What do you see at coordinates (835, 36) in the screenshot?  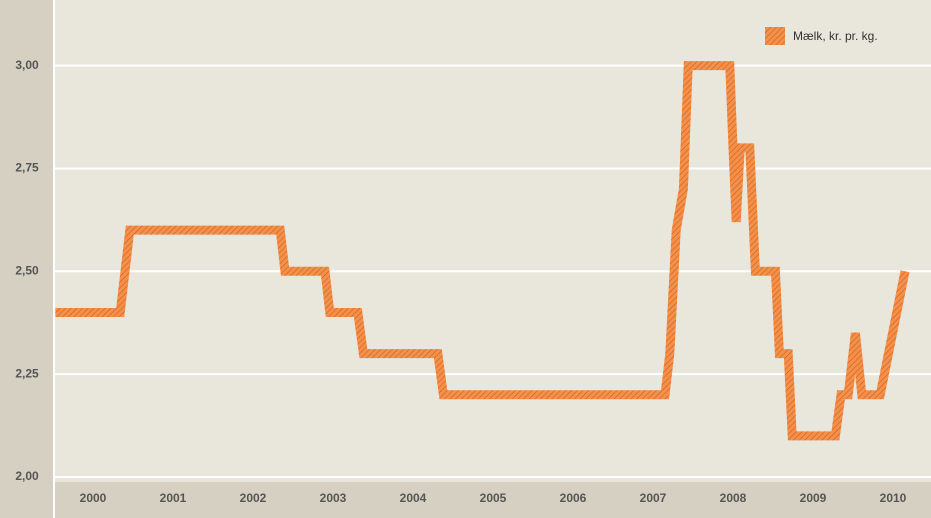 I see `legend-label: Mælk, kr. pr. kg.` at bounding box center [835, 36].